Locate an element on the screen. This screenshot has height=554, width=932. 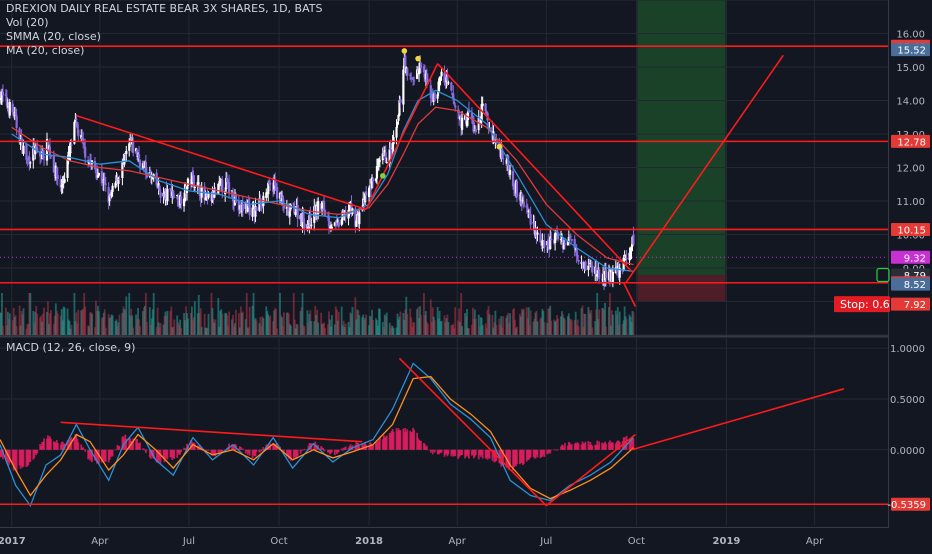
price-tick-label: 12.00 is located at coordinates (910, 169).